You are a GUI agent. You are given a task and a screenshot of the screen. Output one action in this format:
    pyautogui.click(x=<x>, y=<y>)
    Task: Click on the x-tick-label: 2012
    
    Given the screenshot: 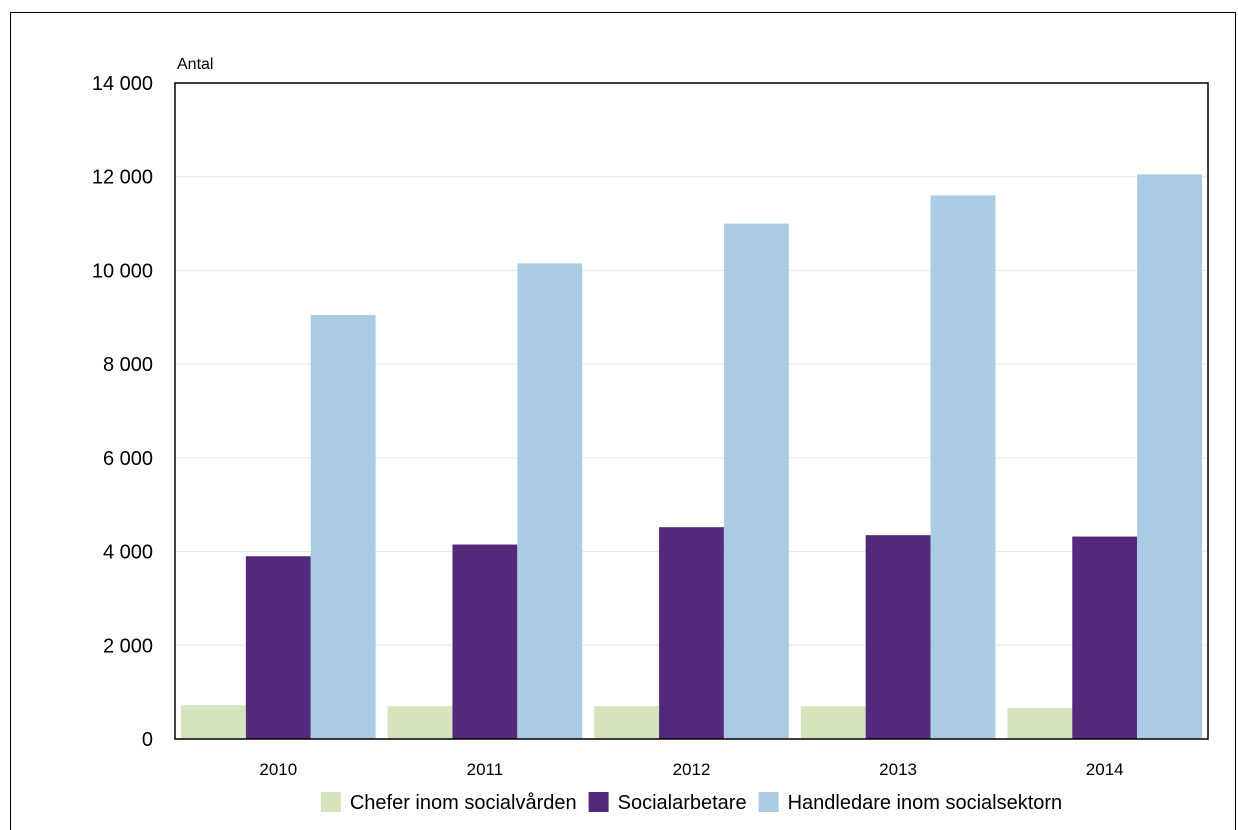 What is the action you would take?
    pyautogui.click(x=692, y=769)
    